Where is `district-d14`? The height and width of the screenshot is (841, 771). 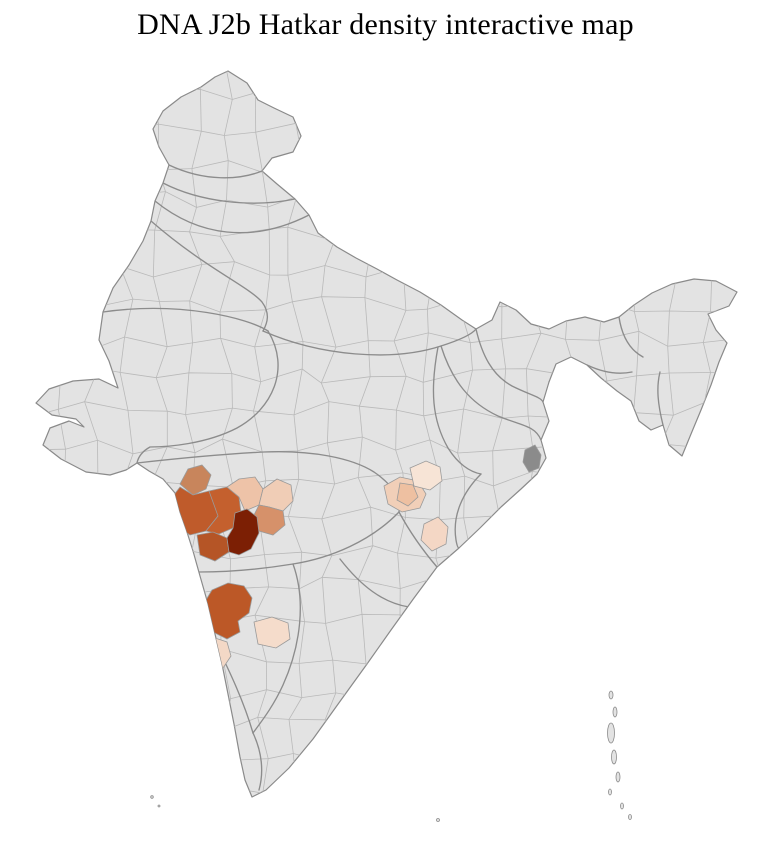
district-d14 is located at coordinates (426, 475).